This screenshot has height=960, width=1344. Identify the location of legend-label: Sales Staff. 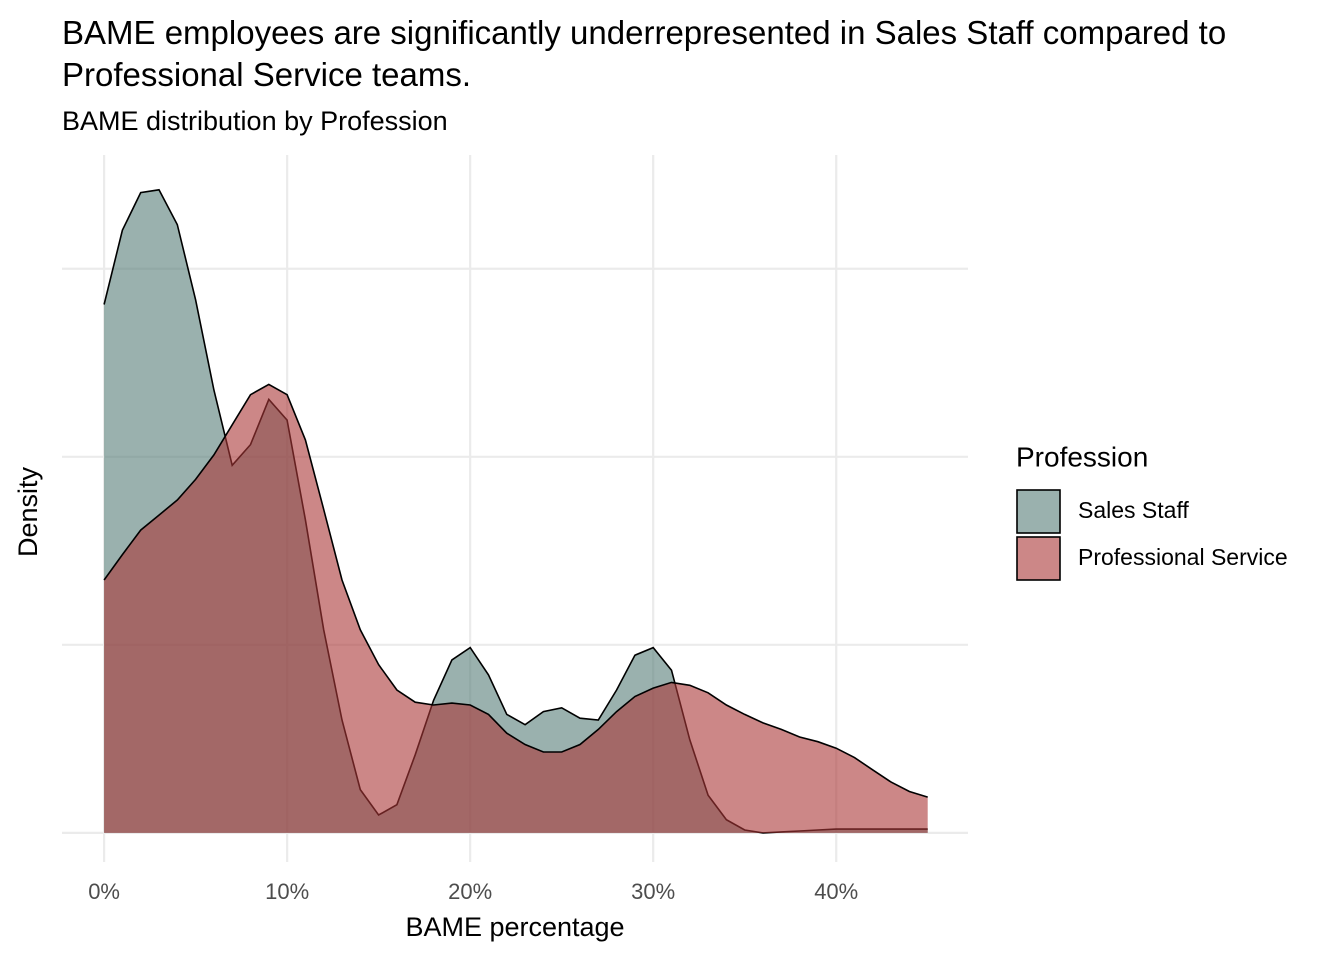
(1133, 510).